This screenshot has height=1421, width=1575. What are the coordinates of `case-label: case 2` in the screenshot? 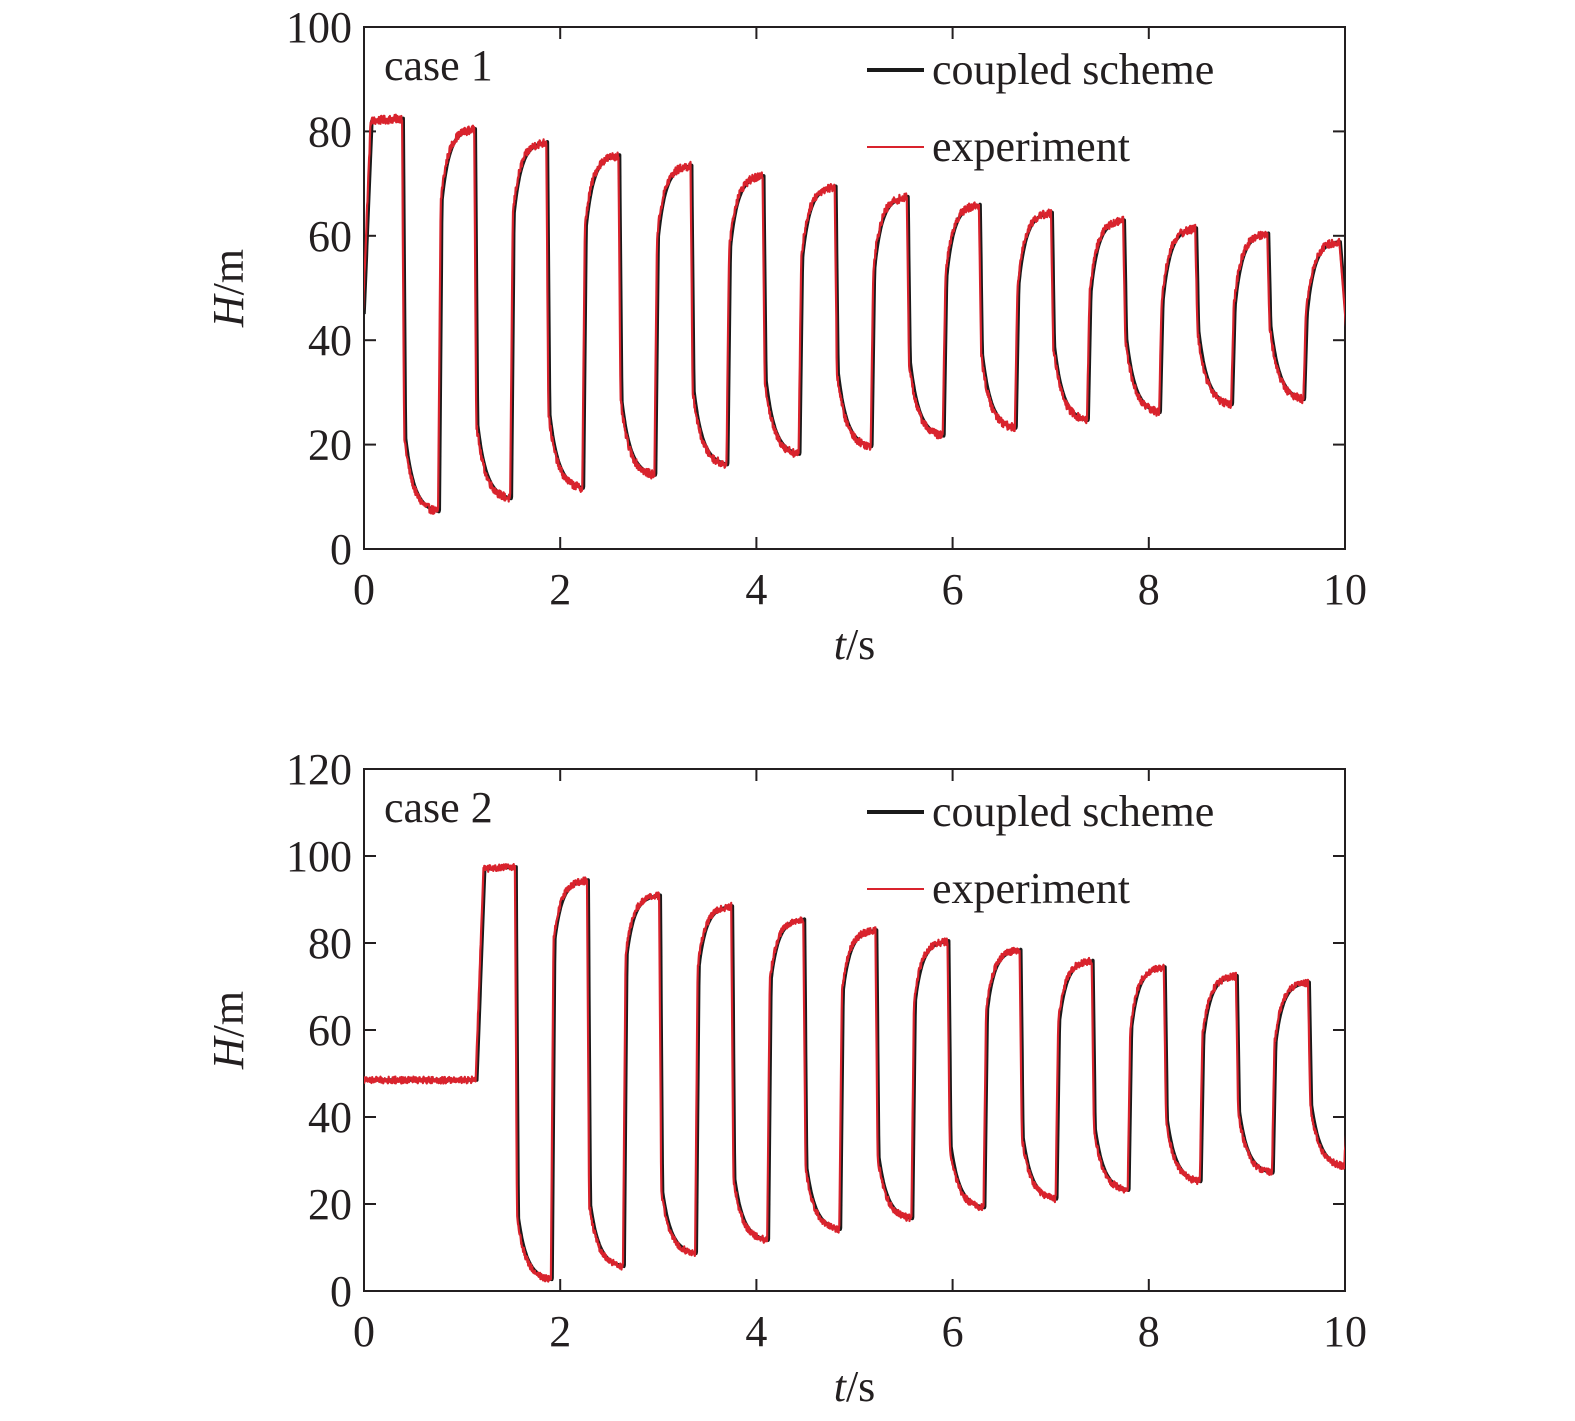 It's located at (438, 807).